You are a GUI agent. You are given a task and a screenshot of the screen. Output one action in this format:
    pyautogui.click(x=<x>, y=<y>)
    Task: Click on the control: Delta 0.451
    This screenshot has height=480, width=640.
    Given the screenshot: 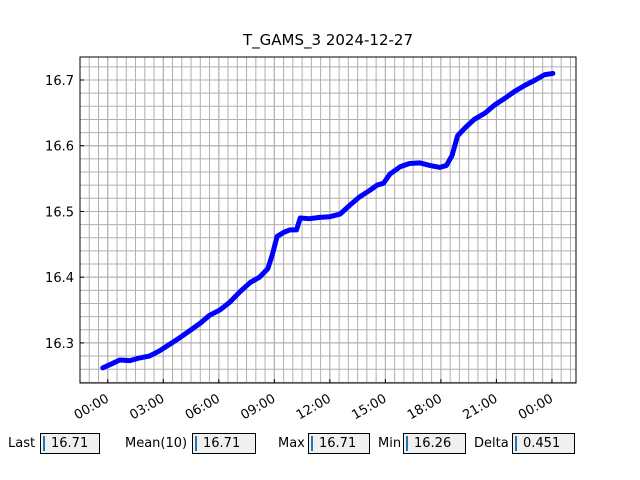 What is the action you would take?
    pyautogui.click(x=524, y=443)
    